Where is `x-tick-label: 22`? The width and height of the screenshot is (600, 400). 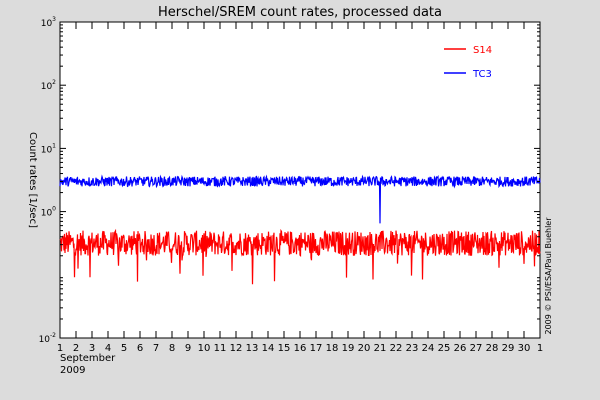 x-tick-label: 22 is located at coordinates (396, 348).